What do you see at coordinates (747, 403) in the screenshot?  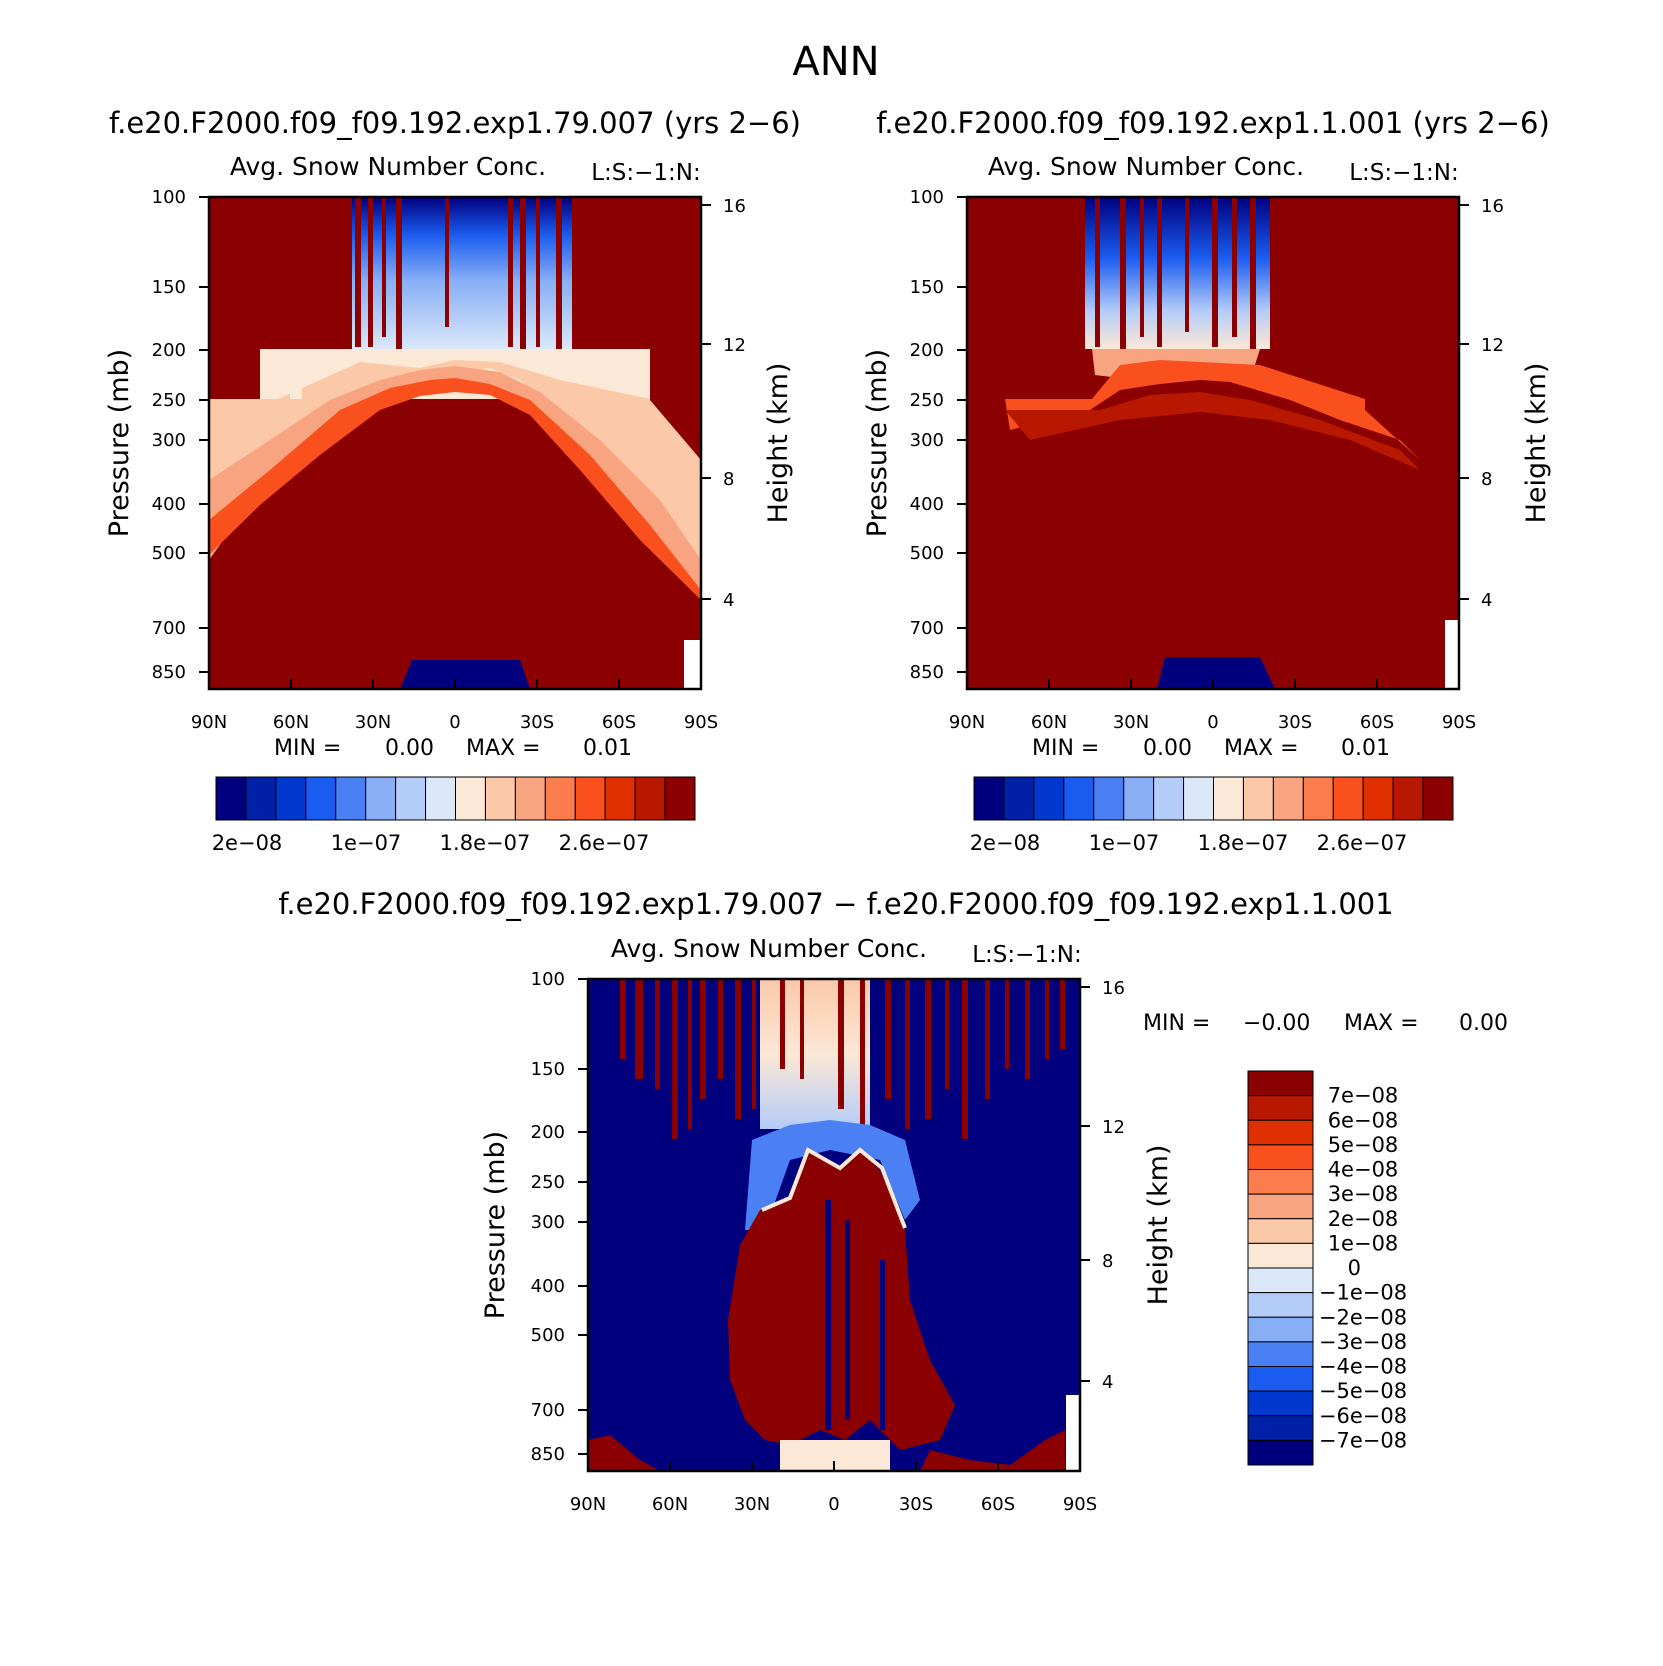 I see `panel-1-y2-axis: 16 12 8 4 Height (km)` at bounding box center [747, 403].